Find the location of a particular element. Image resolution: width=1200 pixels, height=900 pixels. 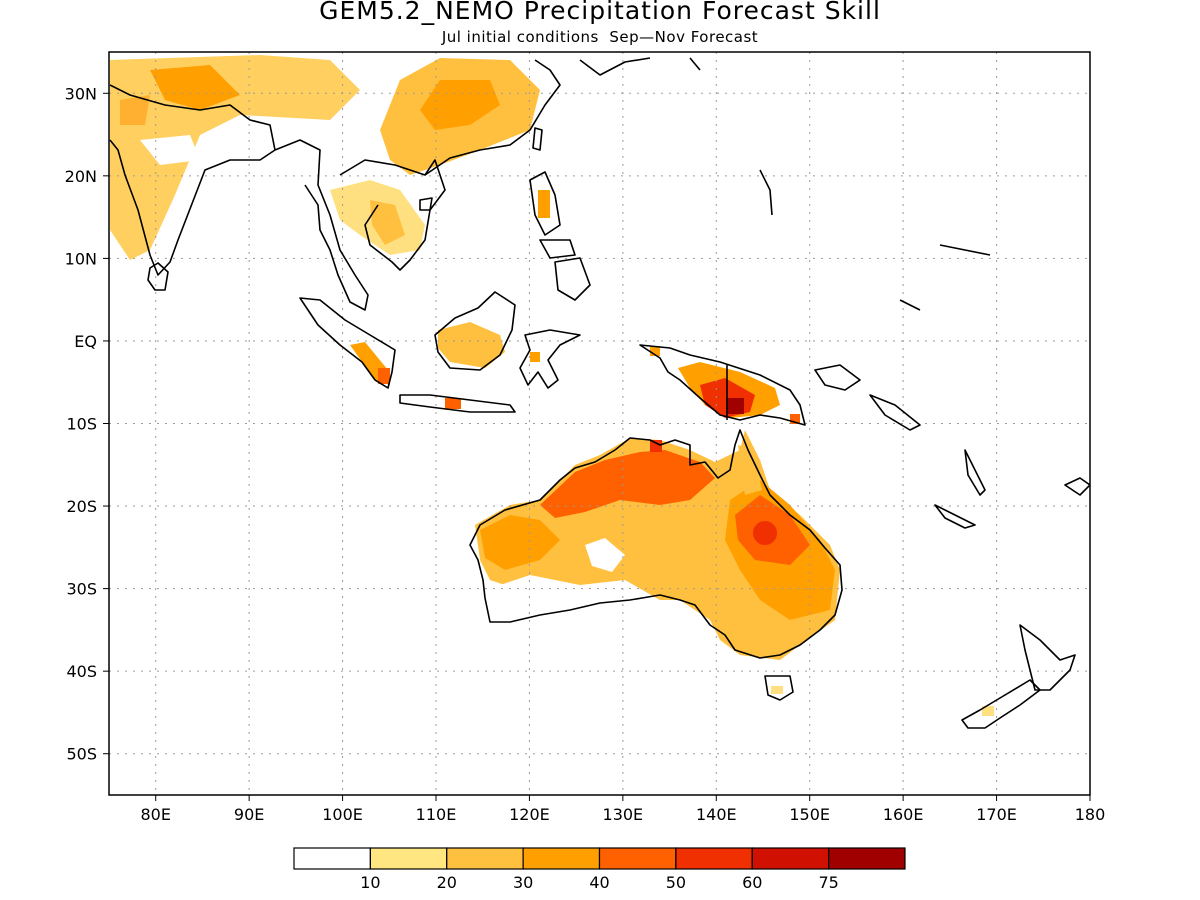

coast-new-caledonia is located at coordinates (955, 516).